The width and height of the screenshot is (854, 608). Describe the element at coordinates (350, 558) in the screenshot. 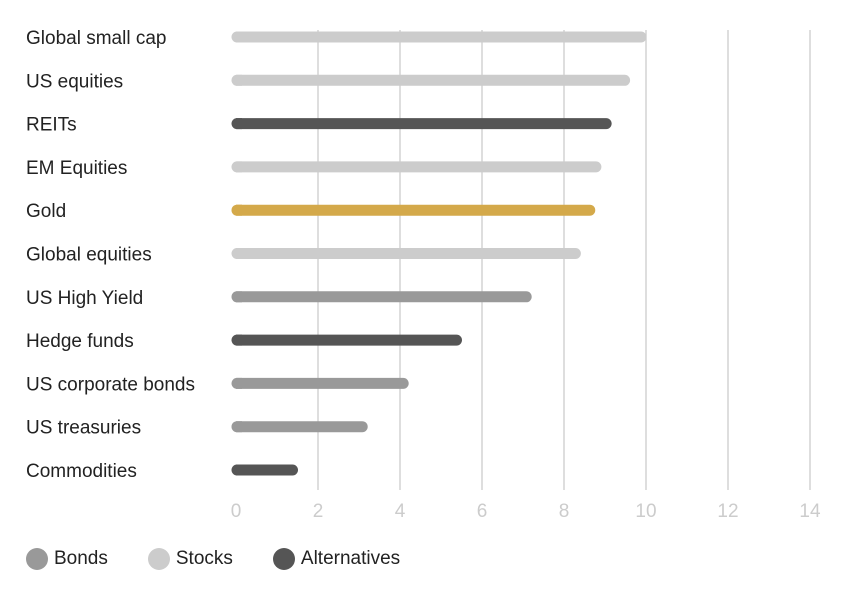

I see `legend-label-alternatives: Alternatives` at that location.